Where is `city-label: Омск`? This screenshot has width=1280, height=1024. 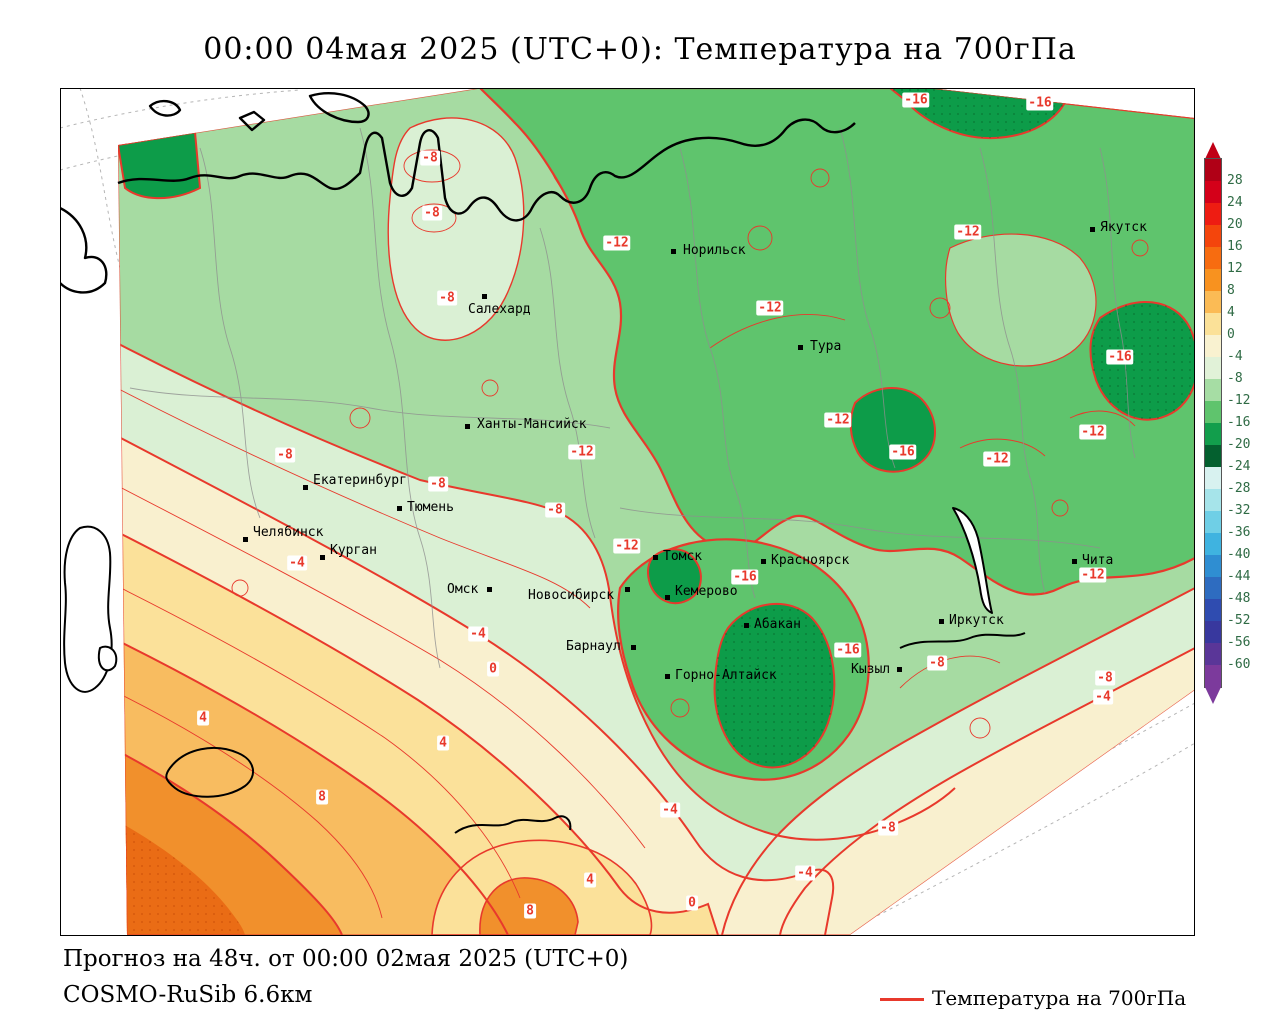
city-label: Омск is located at coordinates (463, 589).